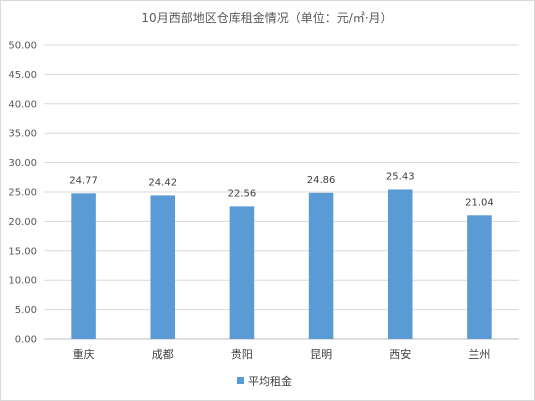 The width and height of the screenshot is (535, 401). What do you see at coordinates (84, 354) in the screenshot?
I see `x-category-label: 重庆` at bounding box center [84, 354].